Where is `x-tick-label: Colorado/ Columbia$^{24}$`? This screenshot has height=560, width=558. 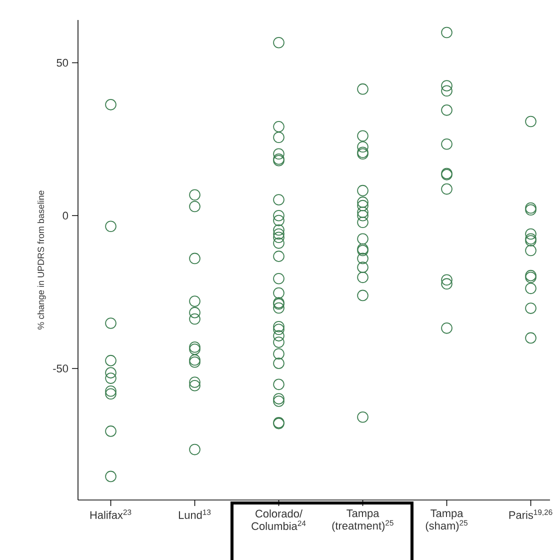 x-tick-label: Colorado/ Columbia$^{24}$ is located at coordinates (279, 520).